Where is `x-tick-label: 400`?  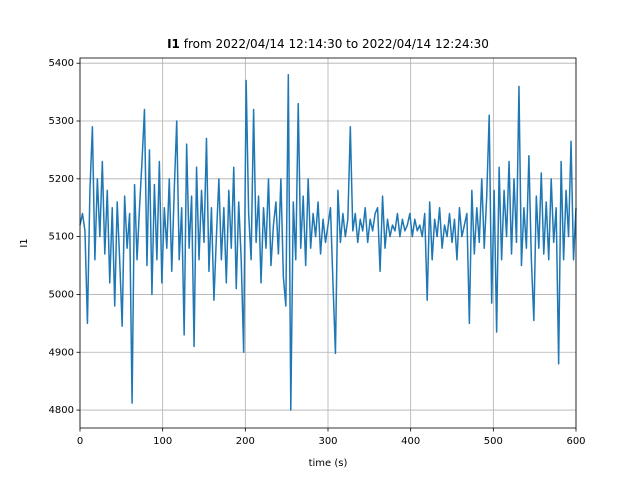 x-tick-label: 400 is located at coordinates (410, 441).